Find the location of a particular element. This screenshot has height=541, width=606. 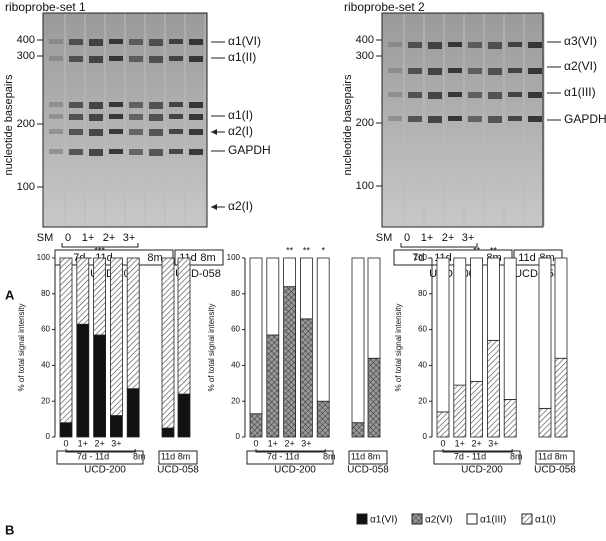

y-axis-label: % of total signal intensity is located at coordinates (211, 347).